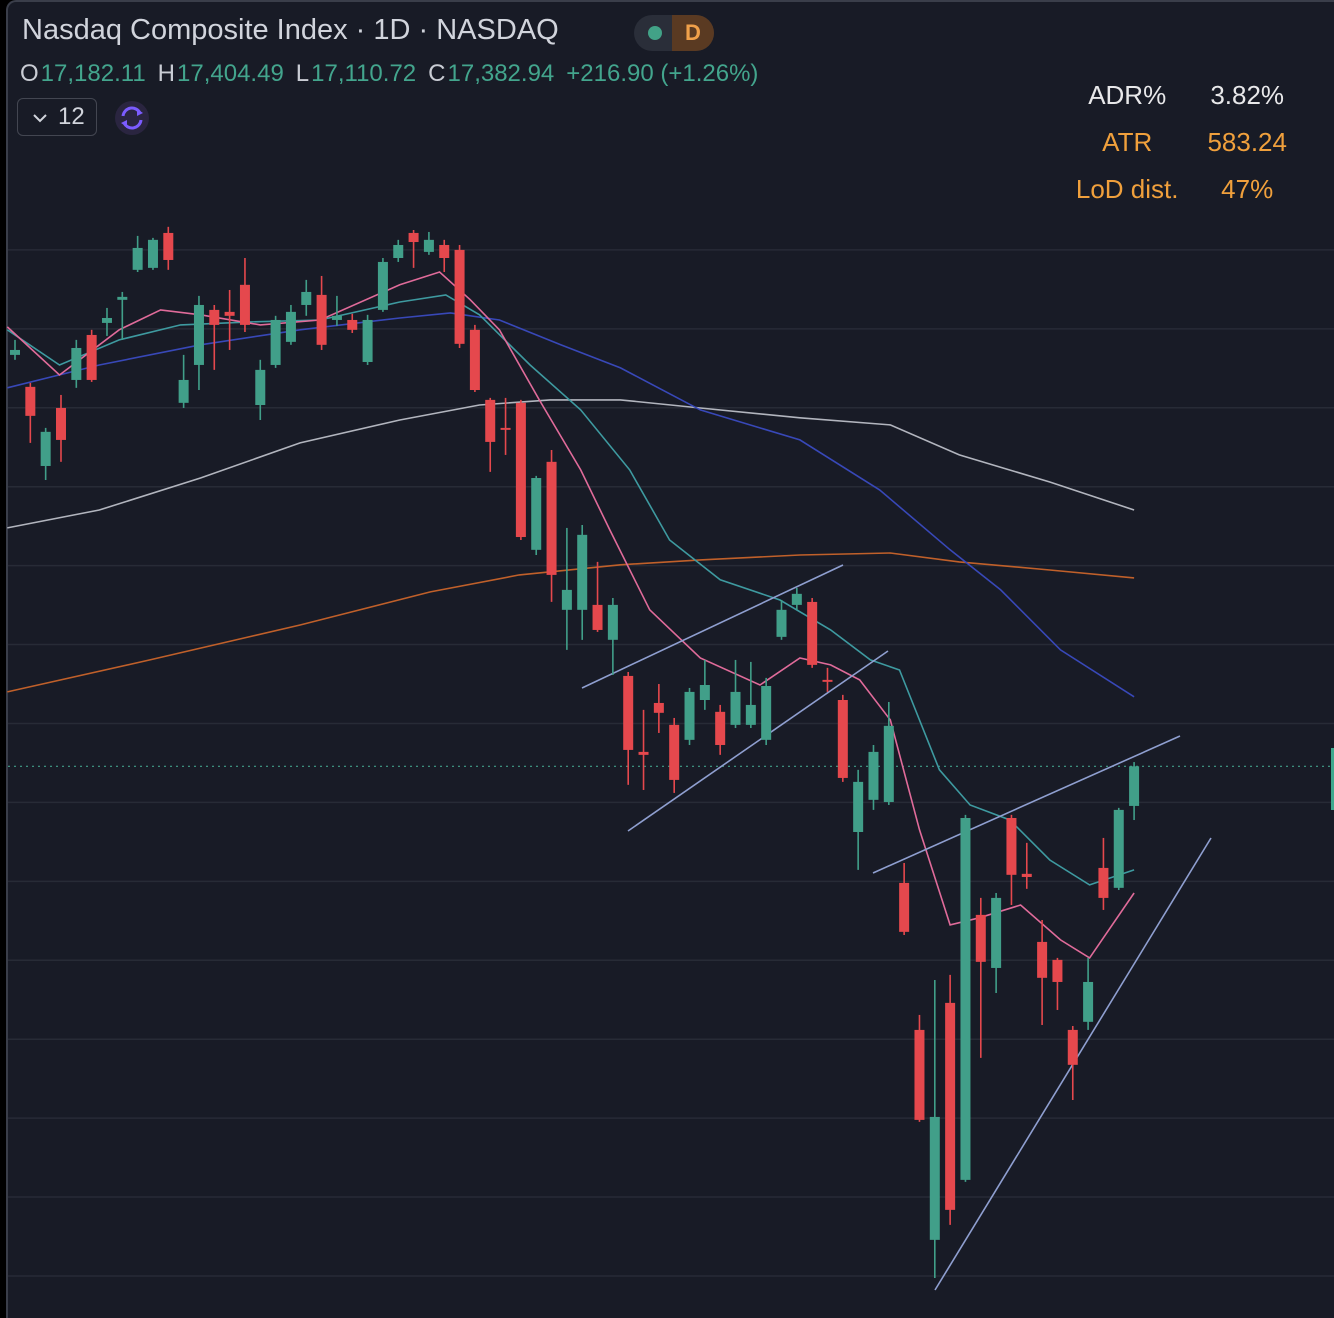  Describe the element at coordinates (290, 30) in the screenshot. I see `symbol-title: Nasdaq Composite Index · 1D · NASDAQ` at that location.